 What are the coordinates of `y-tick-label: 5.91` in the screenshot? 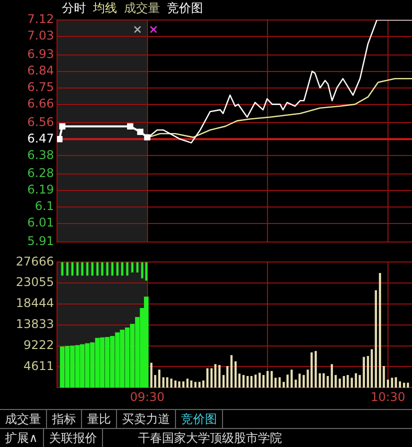 It's located at (40, 241).